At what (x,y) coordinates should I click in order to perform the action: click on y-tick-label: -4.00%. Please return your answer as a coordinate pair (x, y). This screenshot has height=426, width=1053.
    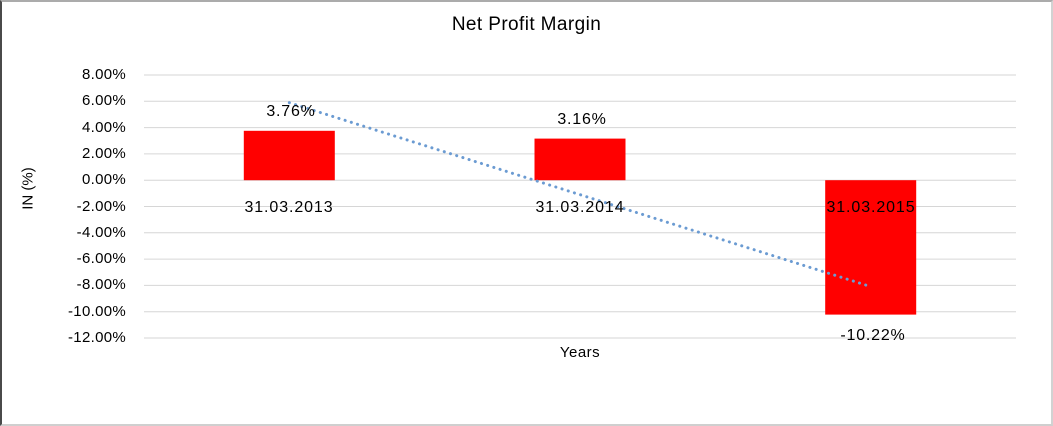
    Looking at the image, I should click on (101, 232).